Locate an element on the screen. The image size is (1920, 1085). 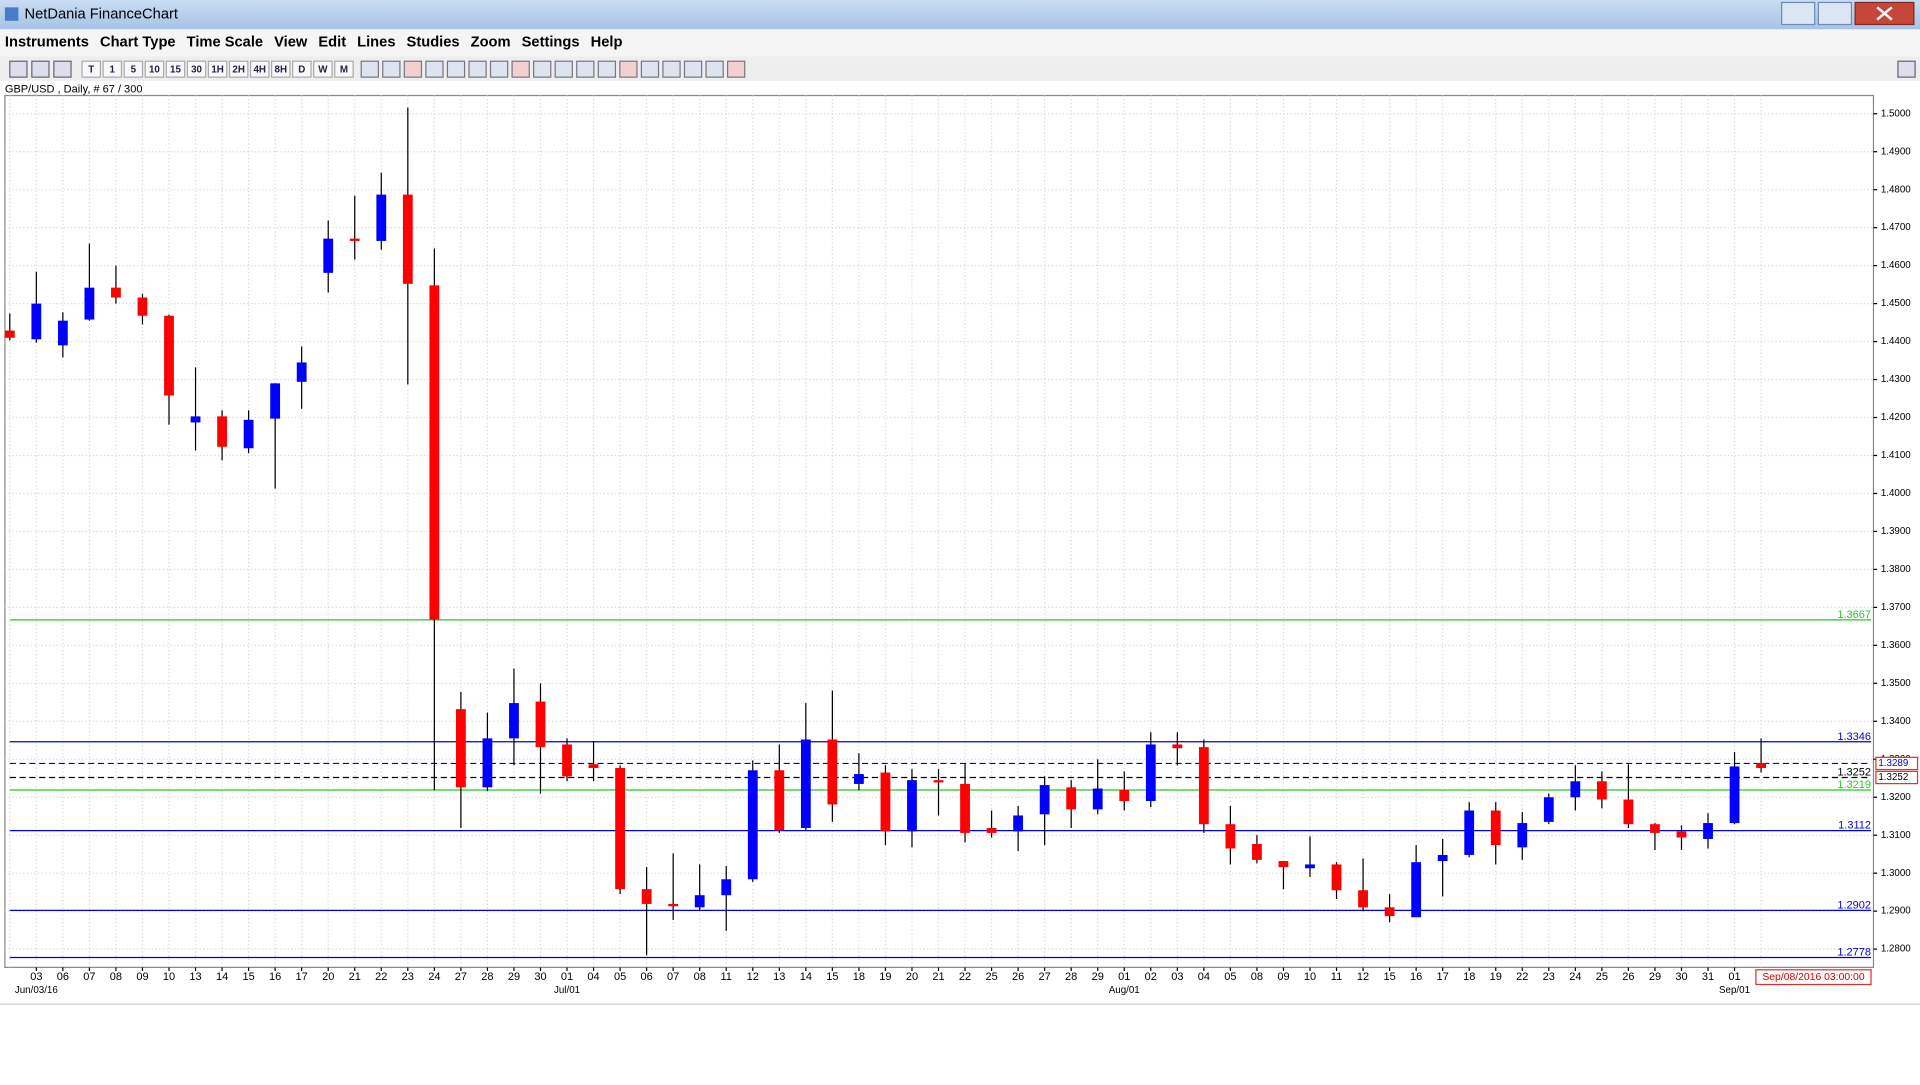
menu-item: Settings is located at coordinates (551, 43).